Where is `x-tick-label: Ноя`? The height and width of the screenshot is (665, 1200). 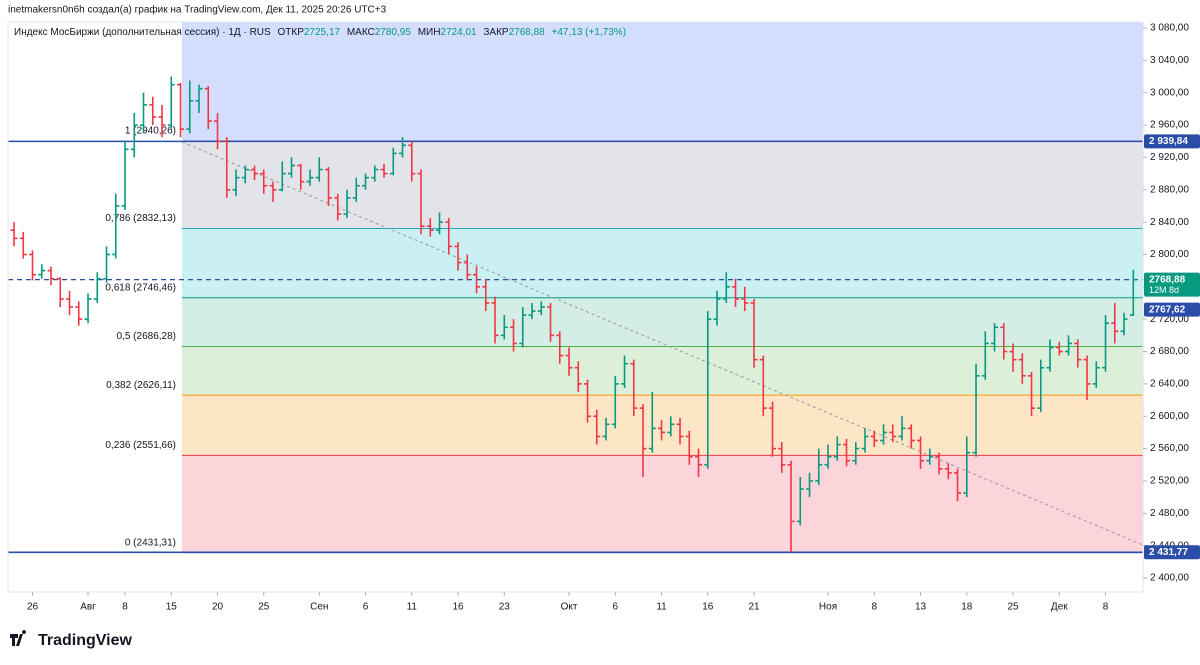
x-tick-label: Ноя is located at coordinates (828, 607).